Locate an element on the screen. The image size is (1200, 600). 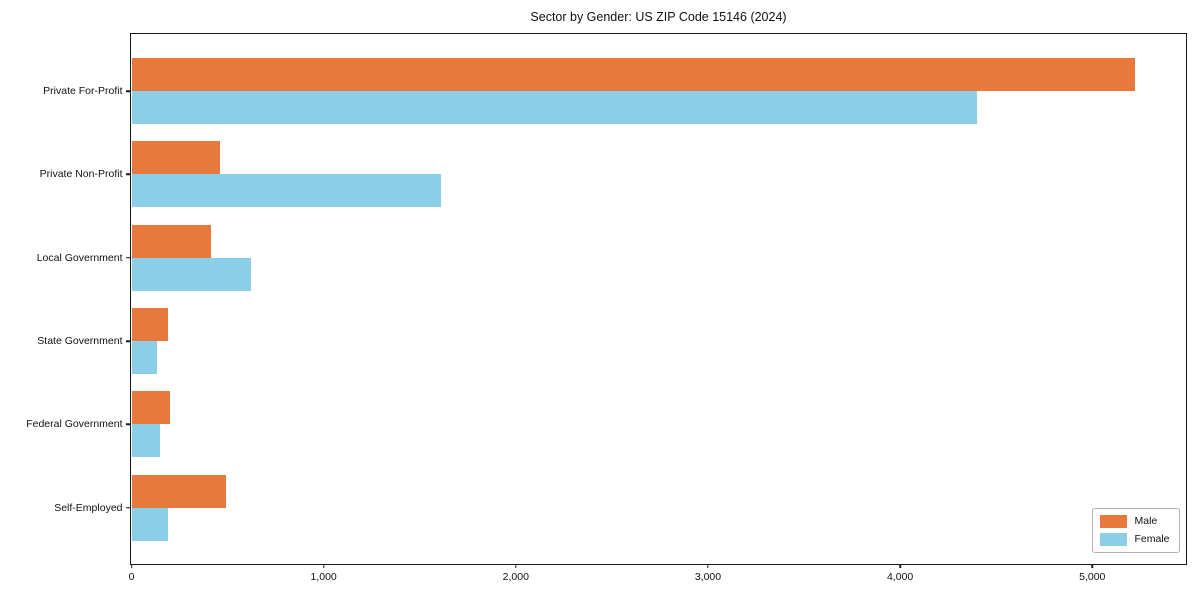
legend-entry-male: Male is located at coordinates (1134, 521).